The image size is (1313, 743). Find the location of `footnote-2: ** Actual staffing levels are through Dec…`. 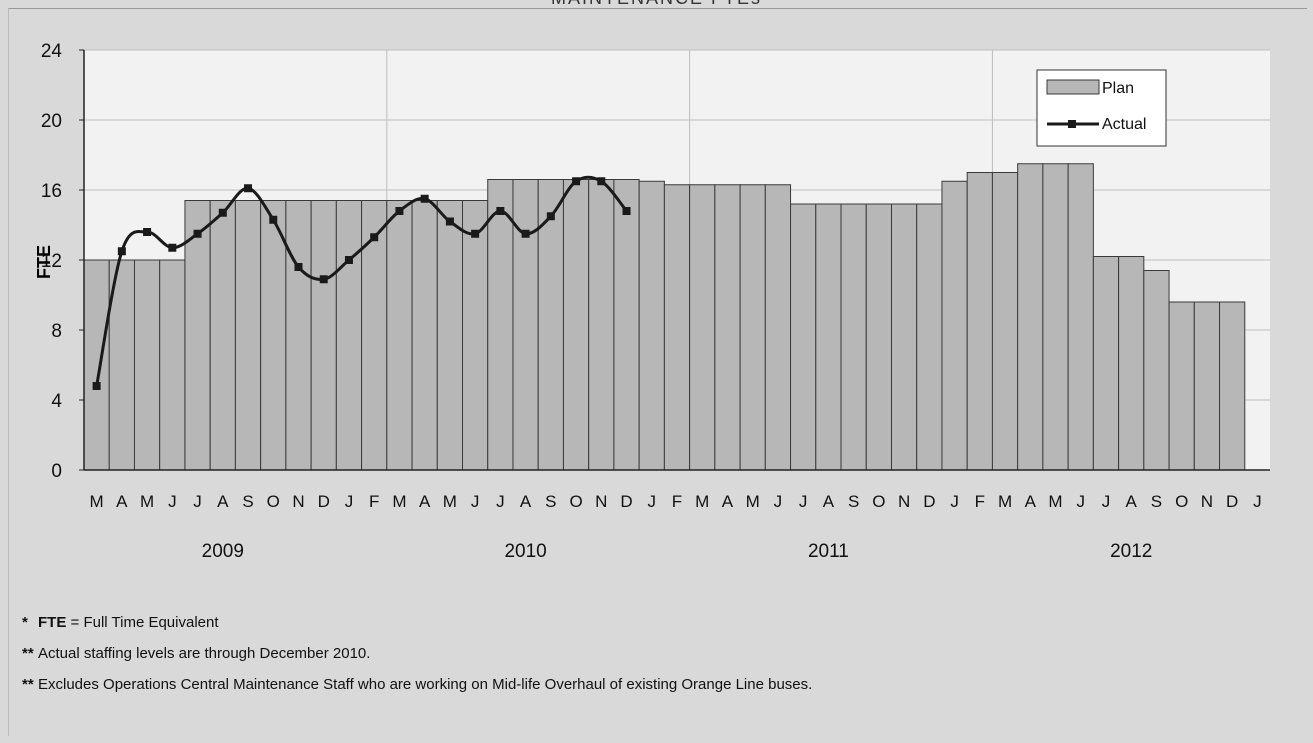

footnote-2: ** Actual staffing levels are through Dec… is located at coordinates (196, 653).